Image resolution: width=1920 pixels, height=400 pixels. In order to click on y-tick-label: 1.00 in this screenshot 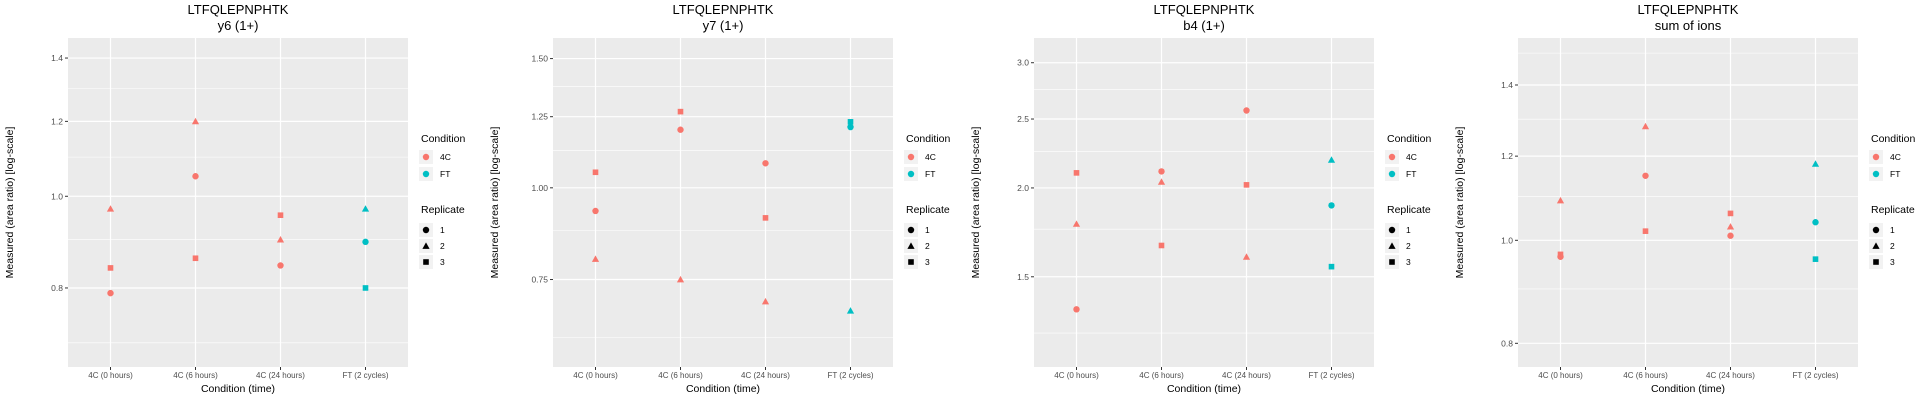, I will do `click(539, 188)`.